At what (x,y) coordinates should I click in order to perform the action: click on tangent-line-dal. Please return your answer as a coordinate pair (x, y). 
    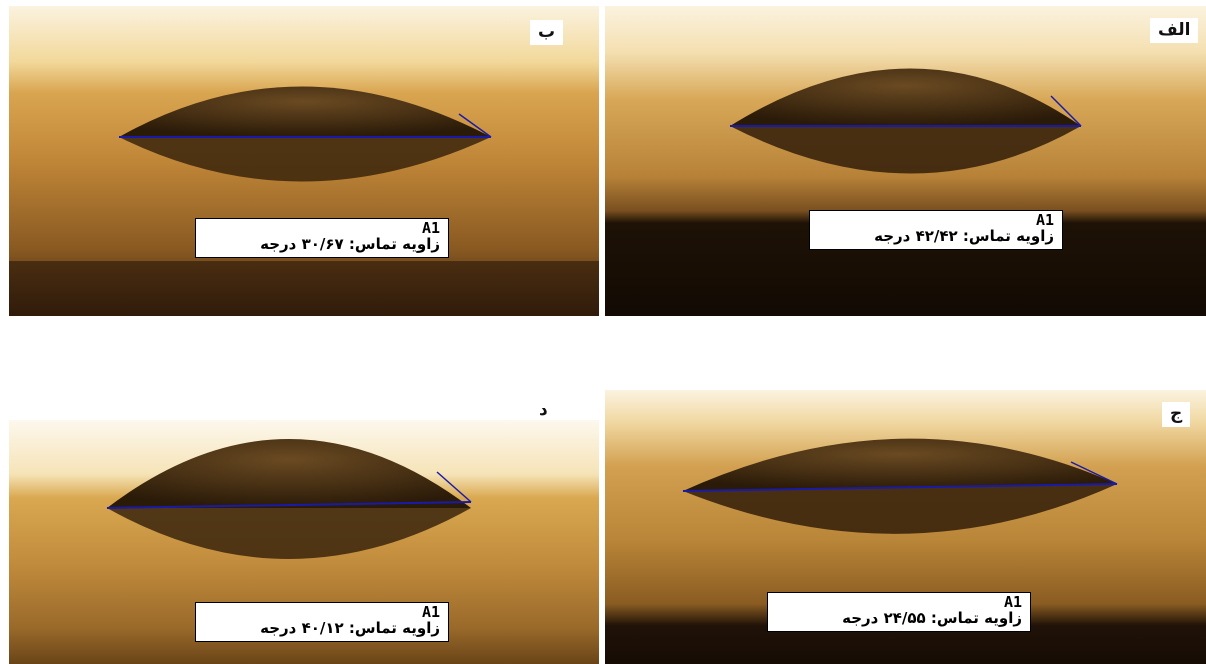
    Looking at the image, I should click on (454, 487).